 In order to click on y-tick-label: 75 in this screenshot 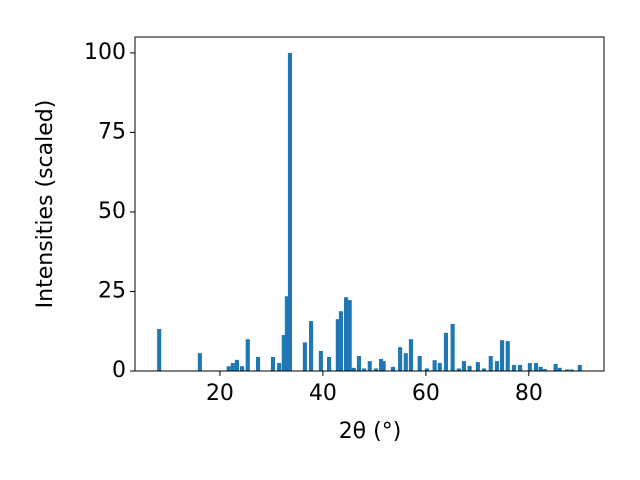, I will do `click(112, 131)`.